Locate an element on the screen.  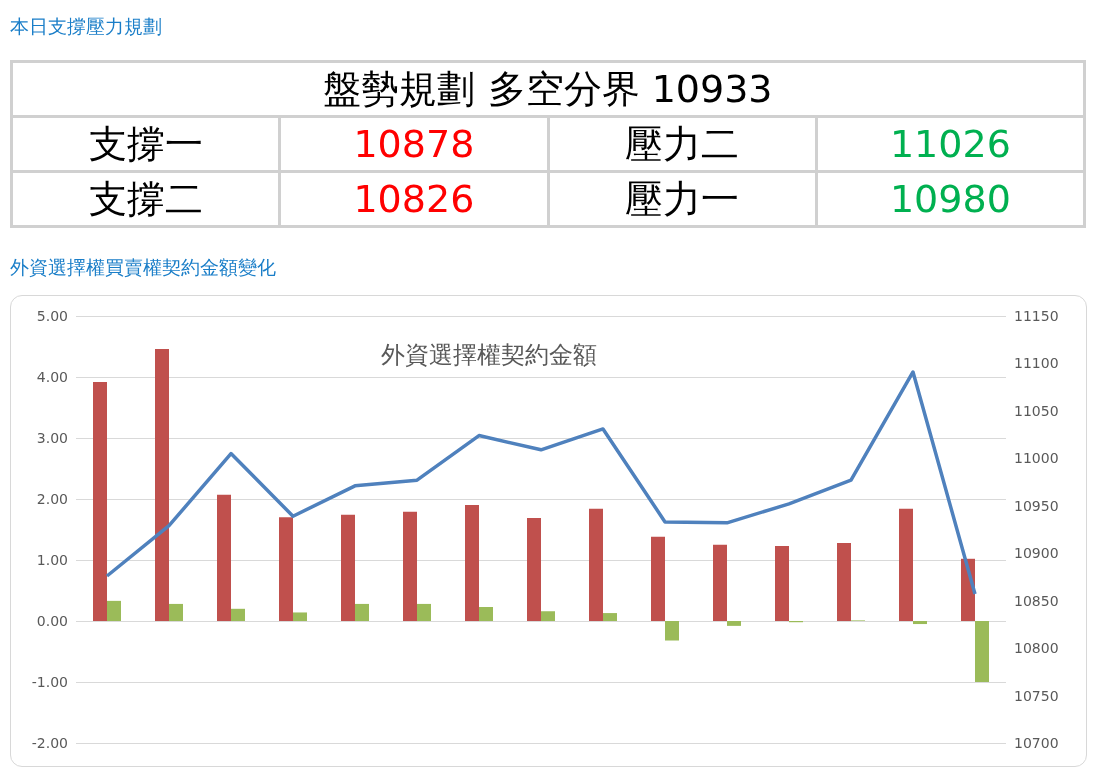
y-tick-label: 2.00 is located at coordinates (52, 499).